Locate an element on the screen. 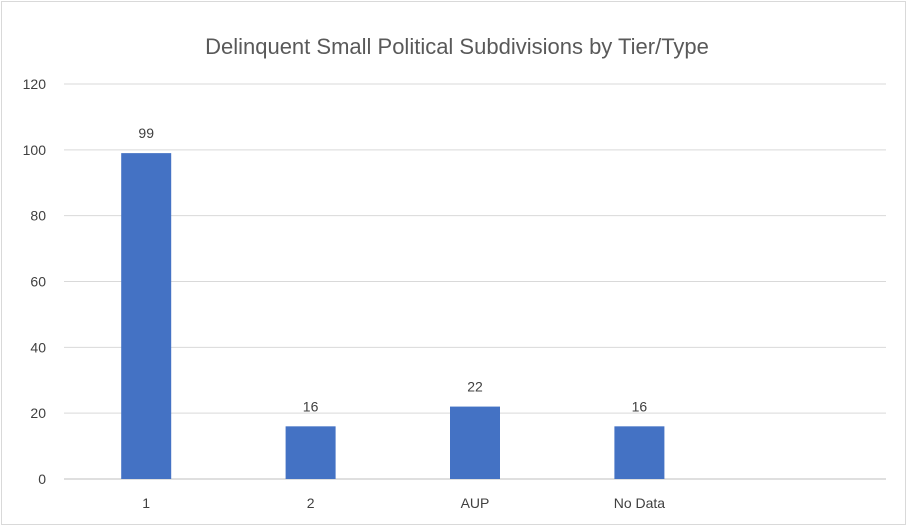 Image resolution: width=909 pixels, height=528 pixels. x-axis-ticks: 1 2 AUP No Data is located at coordinates (403, 503).